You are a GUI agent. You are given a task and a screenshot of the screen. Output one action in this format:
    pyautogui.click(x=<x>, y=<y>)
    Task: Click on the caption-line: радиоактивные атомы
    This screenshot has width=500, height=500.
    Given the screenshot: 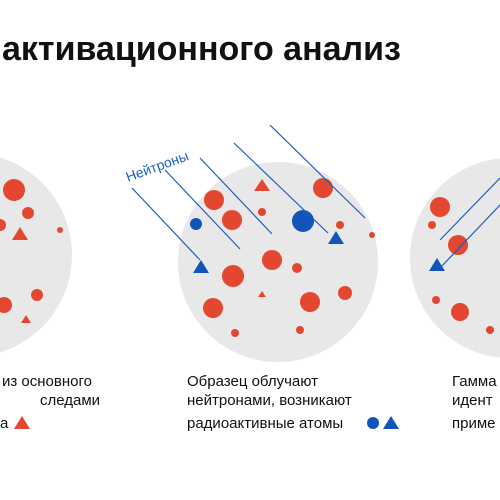 What is the action you would take?
    pyautogui.click(x=265, y=423)
    